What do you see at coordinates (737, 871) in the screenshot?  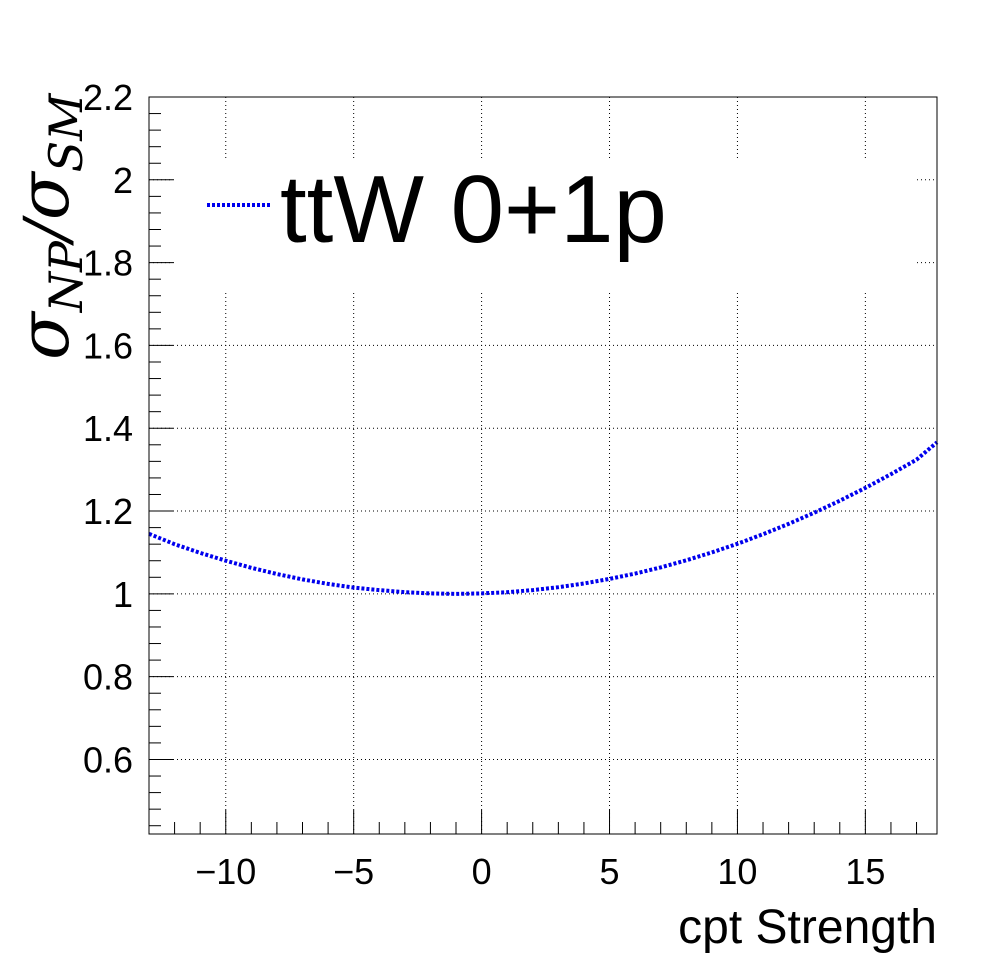 I see `x-tick-label: 10` at bounding box center [737, 871].